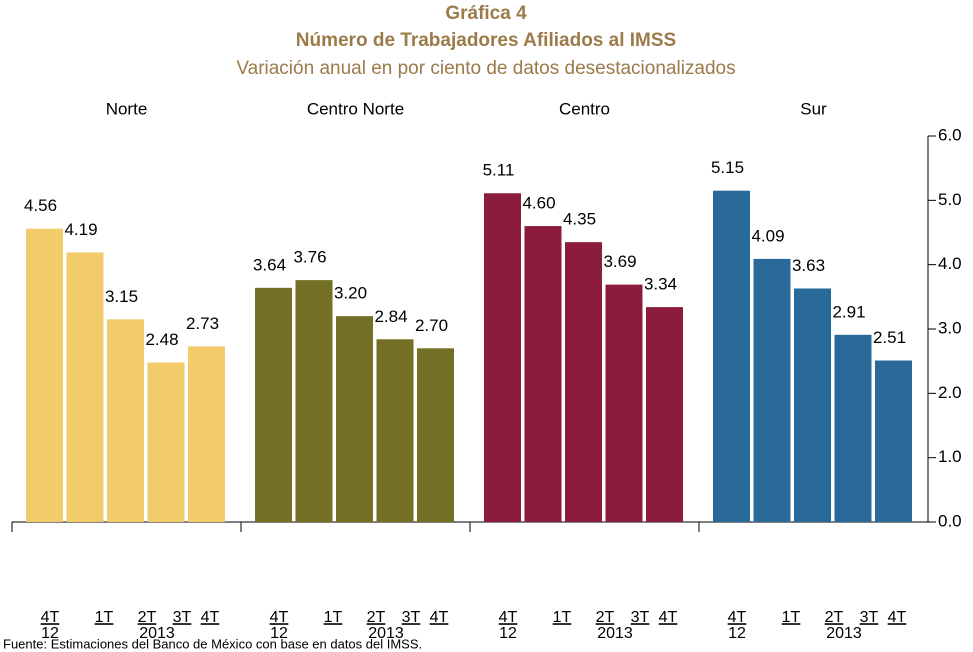 This screenshot has width=973, height=652. Describe the element at coordinates (355, 108) in the screenshot. I see `region-label: Centro Norte` at that location.